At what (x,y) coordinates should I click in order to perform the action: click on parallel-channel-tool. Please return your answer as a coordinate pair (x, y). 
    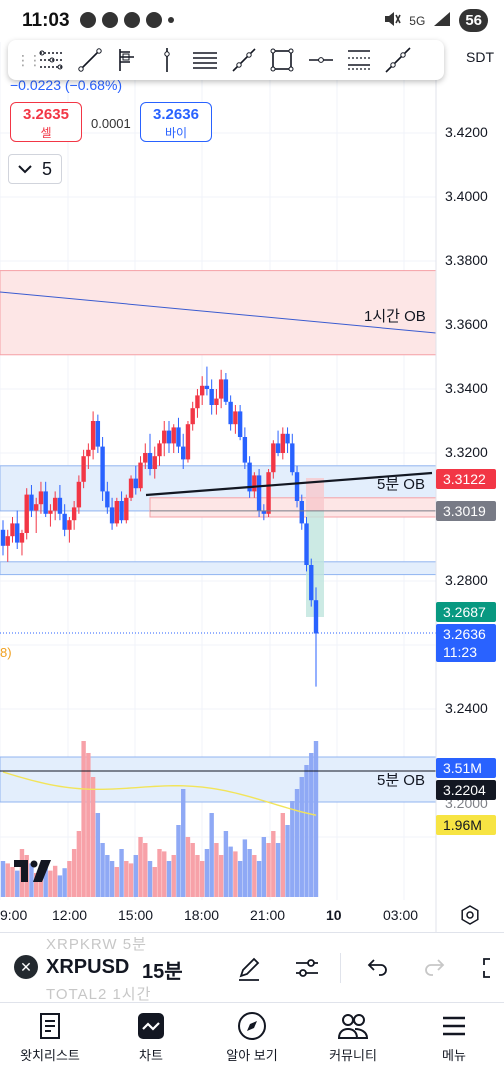
    Looking at the image, I should click on (205, 60).